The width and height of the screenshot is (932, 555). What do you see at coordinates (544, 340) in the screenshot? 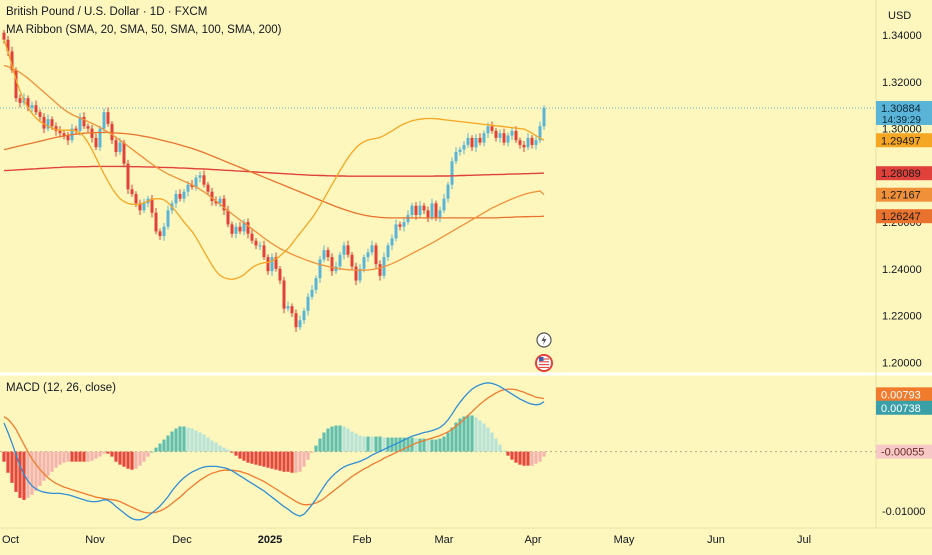
I see `lightning-icon` at bounding box center [544, 340].